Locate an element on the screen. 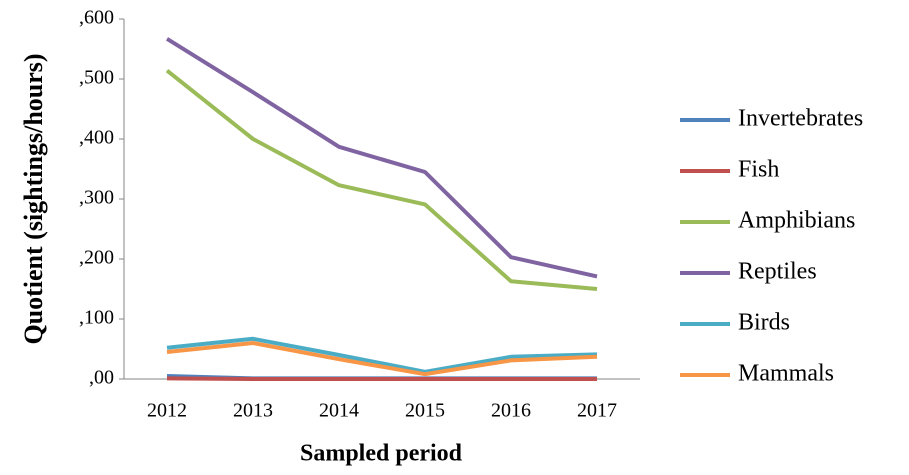  y-tick-label: ,400 is located at coordinates (96, 138).